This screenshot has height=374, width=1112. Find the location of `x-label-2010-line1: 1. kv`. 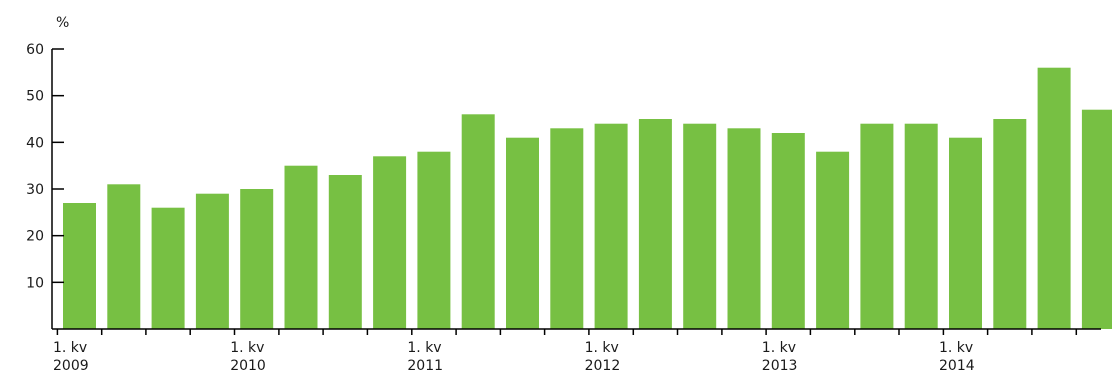

x-label-2010-line1: 1. kv is located at coordinates (247, 348).